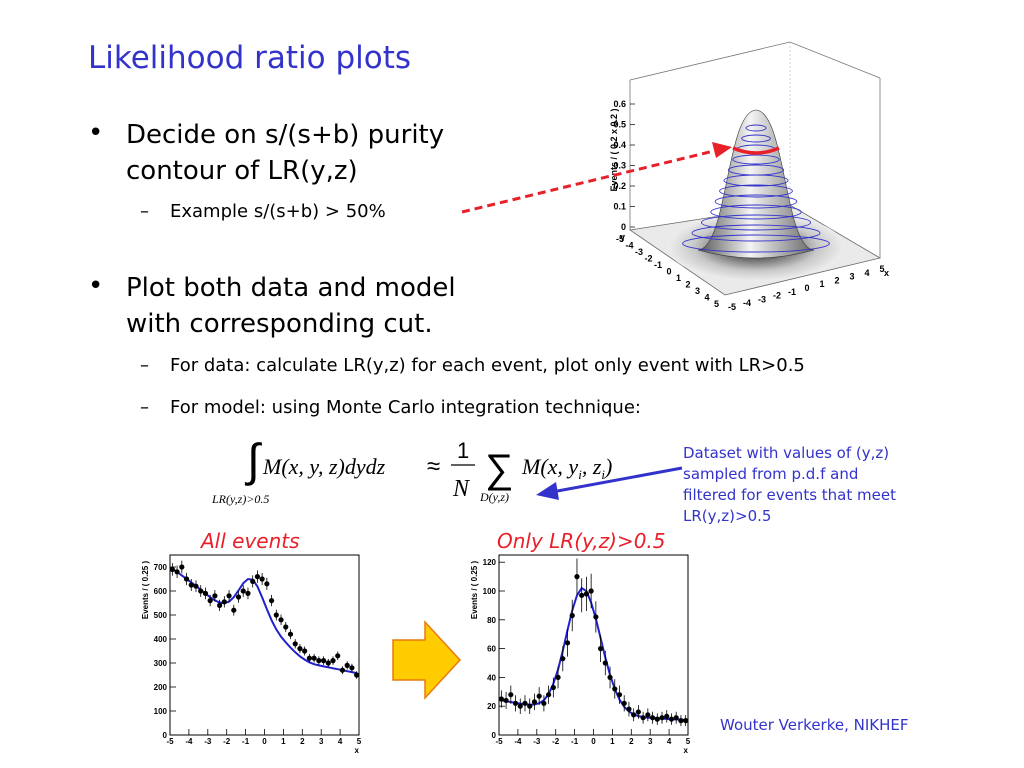 Image resolution: width=1024 pixels, height=768 pixels. Describe the element at coordinates (619, 186) in the screenshot. I see `z-tick-label: 0.2` at that location.